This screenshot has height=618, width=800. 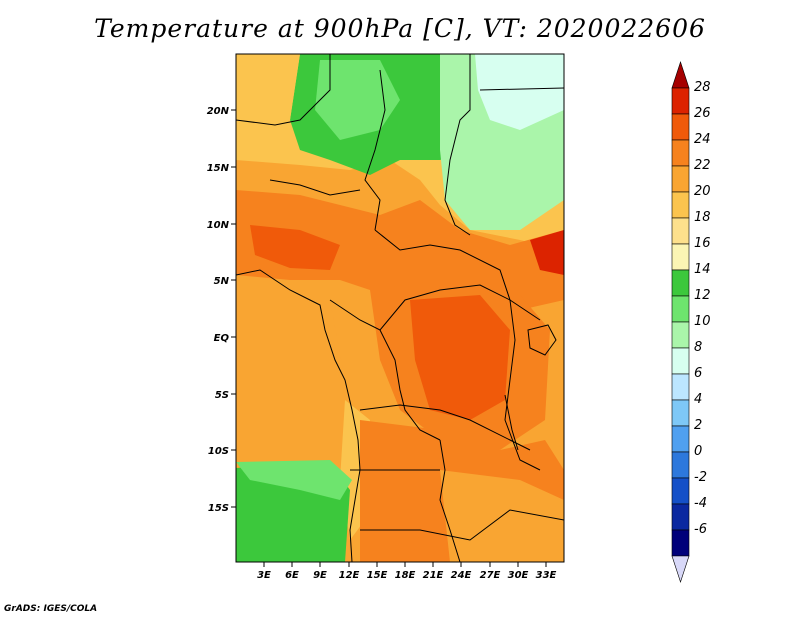 I want to click on colorbar-label: 12, so click(x=702, y=295).